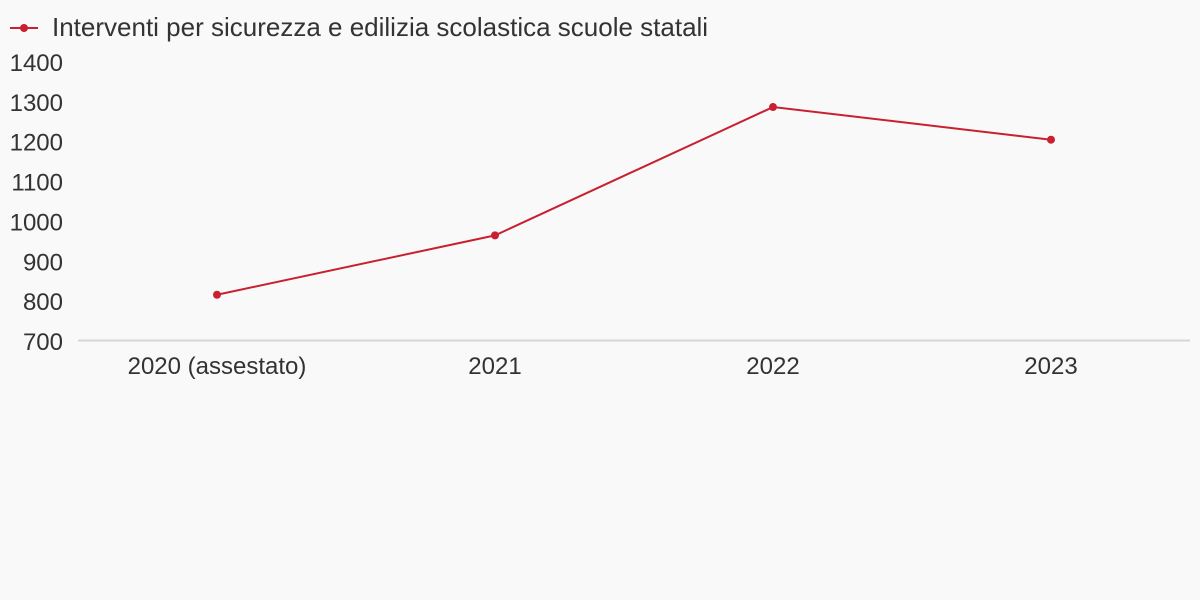 This screenshot has width=1200, height=600. I want to click on y-tick-label: 1000, so click(36, 222).